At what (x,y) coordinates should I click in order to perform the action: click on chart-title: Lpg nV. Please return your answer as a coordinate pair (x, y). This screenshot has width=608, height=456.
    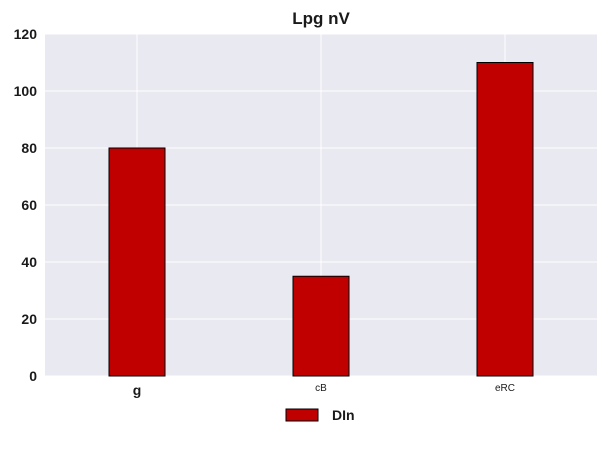
    Looking at the image, I should click on (321, 18).